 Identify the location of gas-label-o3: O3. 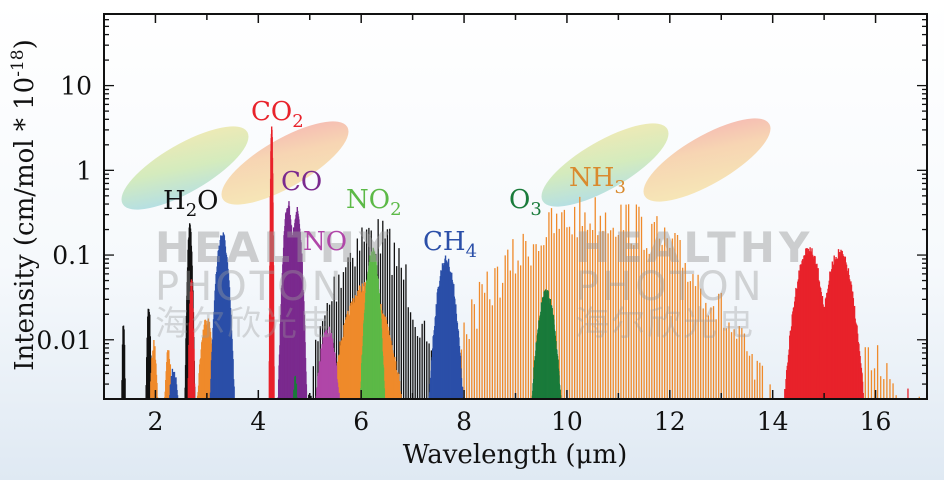
(525, 202).